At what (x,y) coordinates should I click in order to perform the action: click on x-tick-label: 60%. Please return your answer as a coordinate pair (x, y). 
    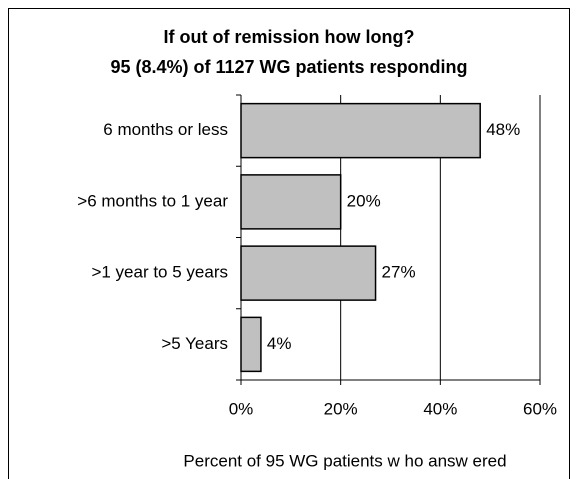
    Looking at the image, I should click on (540, 408).